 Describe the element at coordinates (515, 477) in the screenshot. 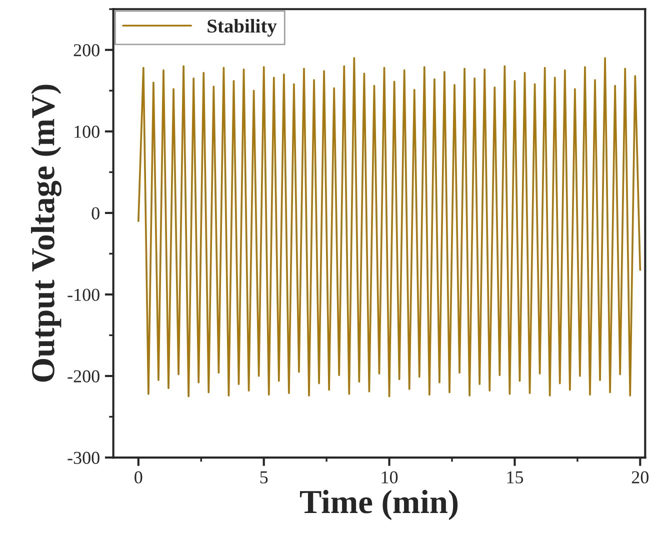

I see `x-tick-label: 15` at that location.